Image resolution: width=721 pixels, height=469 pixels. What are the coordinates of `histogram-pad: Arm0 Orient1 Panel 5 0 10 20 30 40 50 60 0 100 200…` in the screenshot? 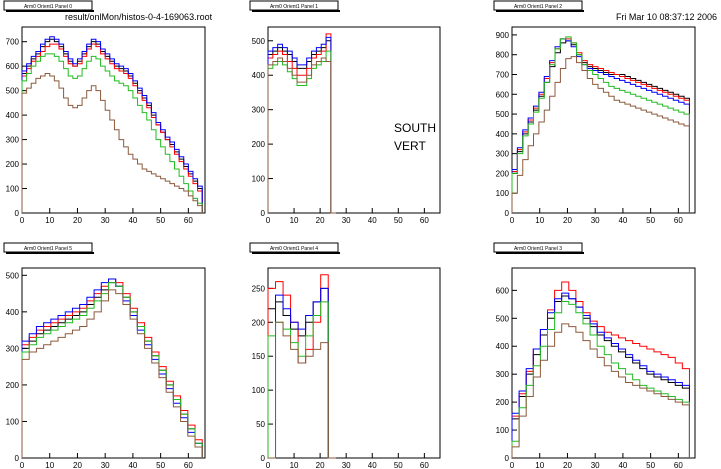 It's located at (104, 355).